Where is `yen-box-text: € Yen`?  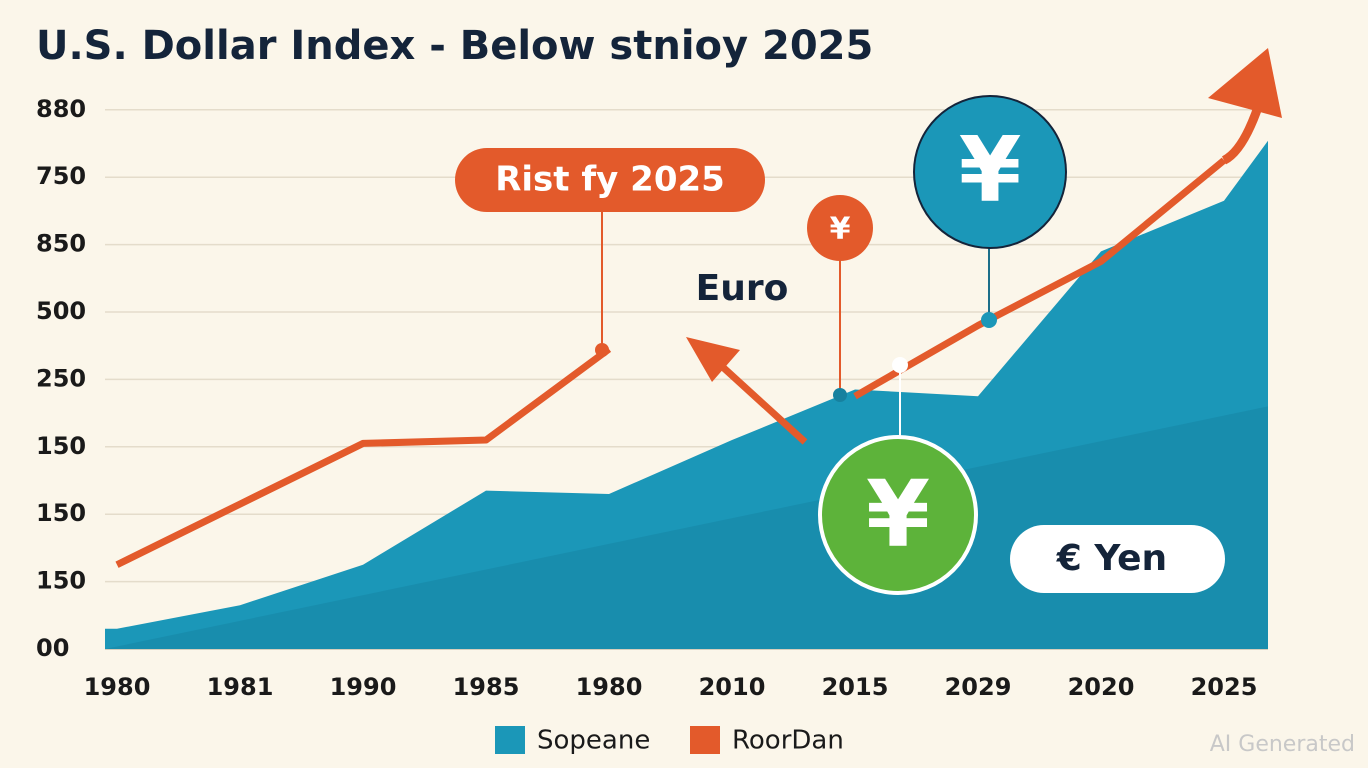
yen-box-text: € Yen is located at coordinates (1111, 558).